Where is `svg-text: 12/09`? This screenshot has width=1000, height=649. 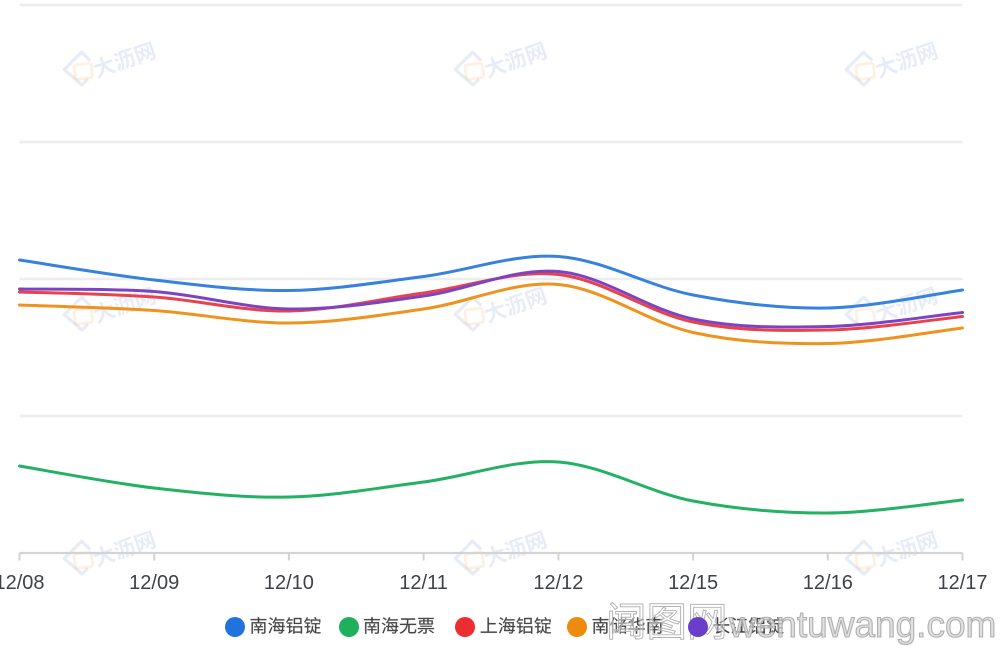
svg-text: 12/09 is located at coordinates (154, 583).